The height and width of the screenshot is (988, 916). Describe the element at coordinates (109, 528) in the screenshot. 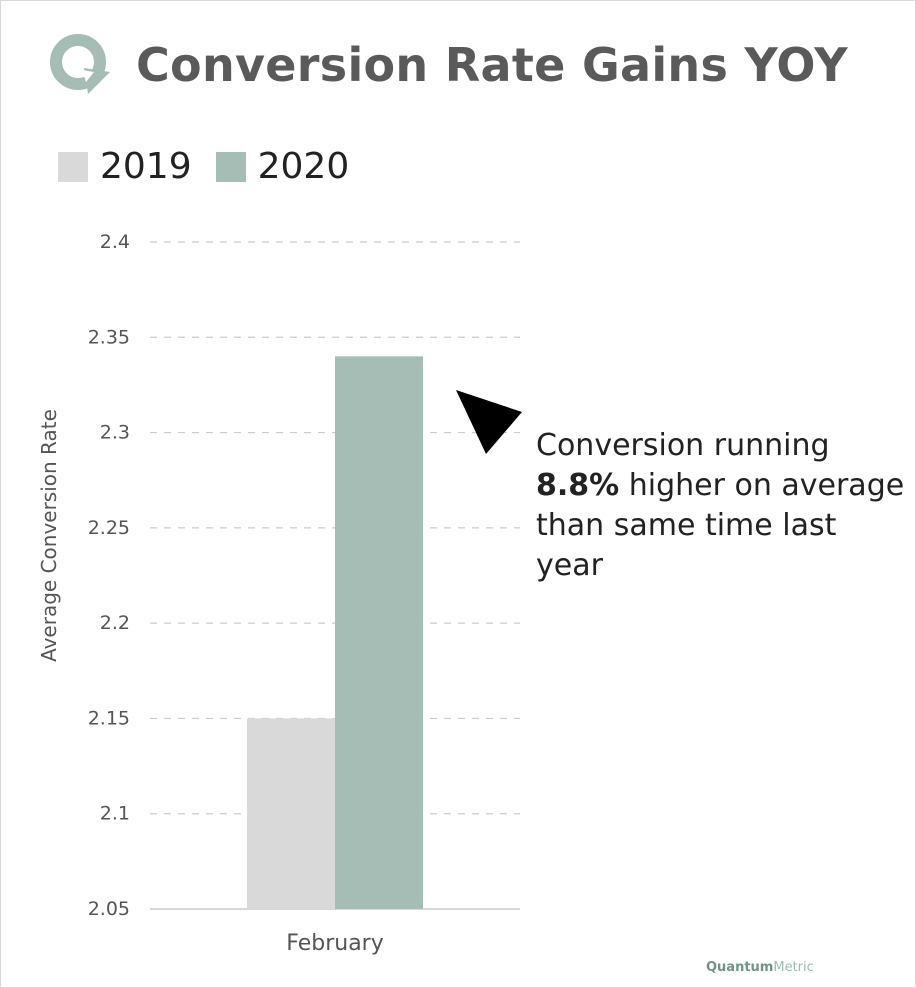

I see `y-tick-label: 2.25` at that location.